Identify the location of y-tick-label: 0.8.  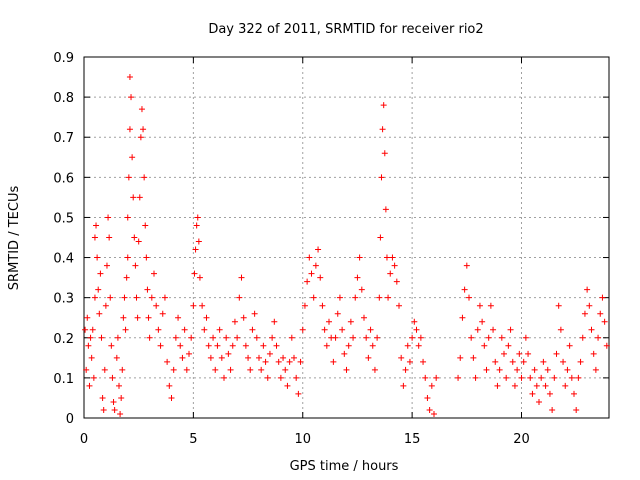
(63, 98).